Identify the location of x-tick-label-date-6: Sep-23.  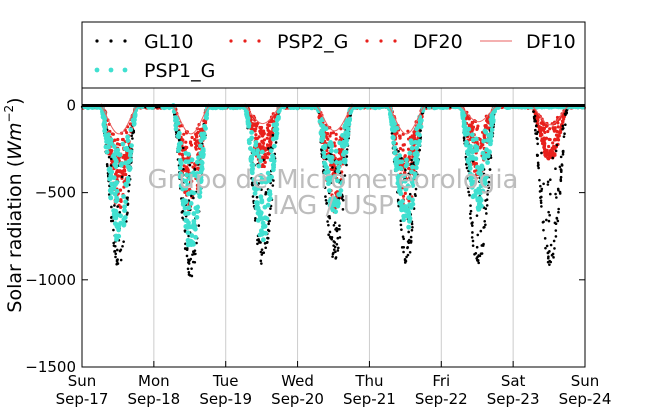
(513, 399).